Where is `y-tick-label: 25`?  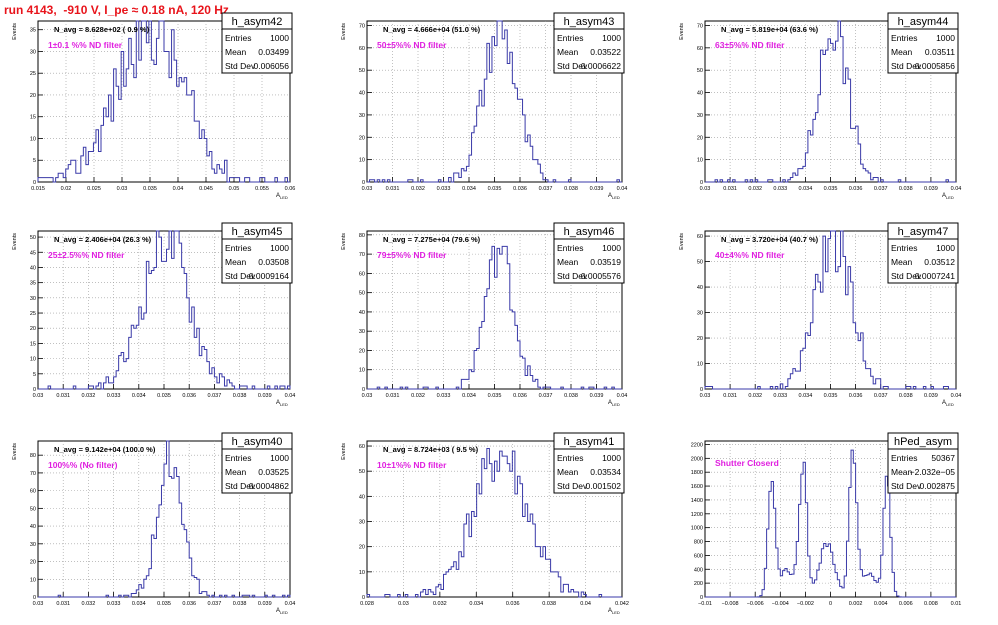 y-tick-label: 25 is located at coordinates (33, 74).